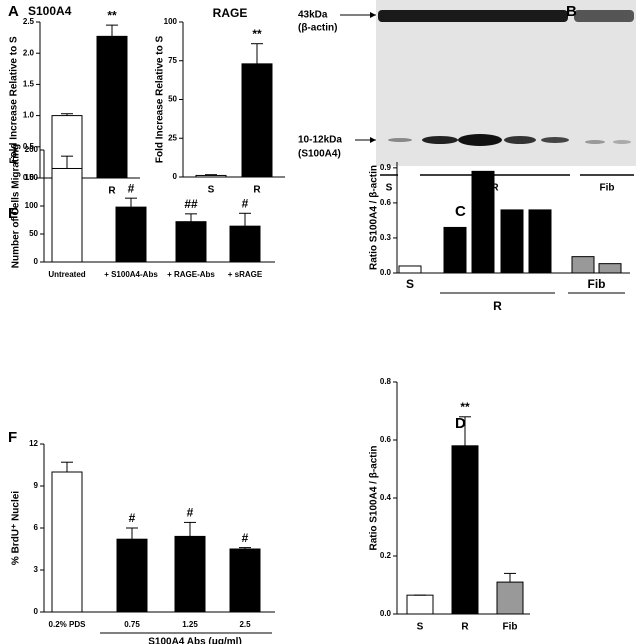 The width and height of the screenshot is (640, 644). What do you see at coordinates (32, 205) in the screenshot?
I see `y-tick-label: 100` at bounding box center [32, 205].